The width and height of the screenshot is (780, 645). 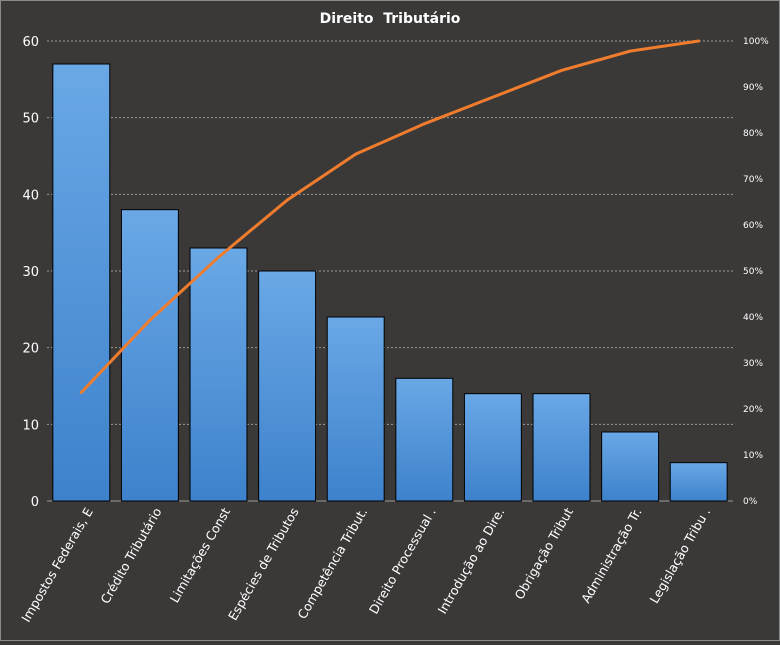 What do you see at coordinates (263, 564) in the screenshot?
I see `category-label: Espécies de Tributos` at bounding box center [263, 564].